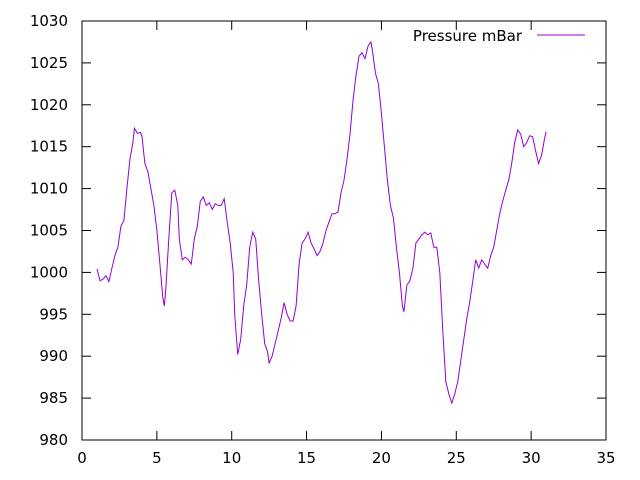  What do you see at coordinates (306, 458) in the screenshot?
I see `x-tick-label: 15` at bounding box center [306, 458].